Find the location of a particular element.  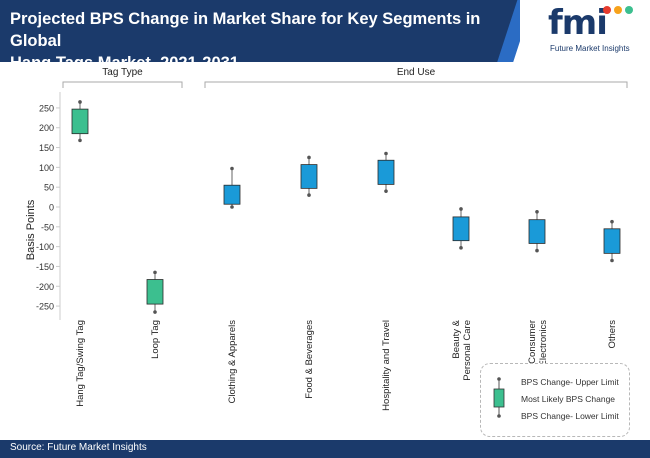

y-axis-ticks: 250 200 150 100 50 0 -50 -100 -150 -200 -250 is located at coordinates (48, 206).